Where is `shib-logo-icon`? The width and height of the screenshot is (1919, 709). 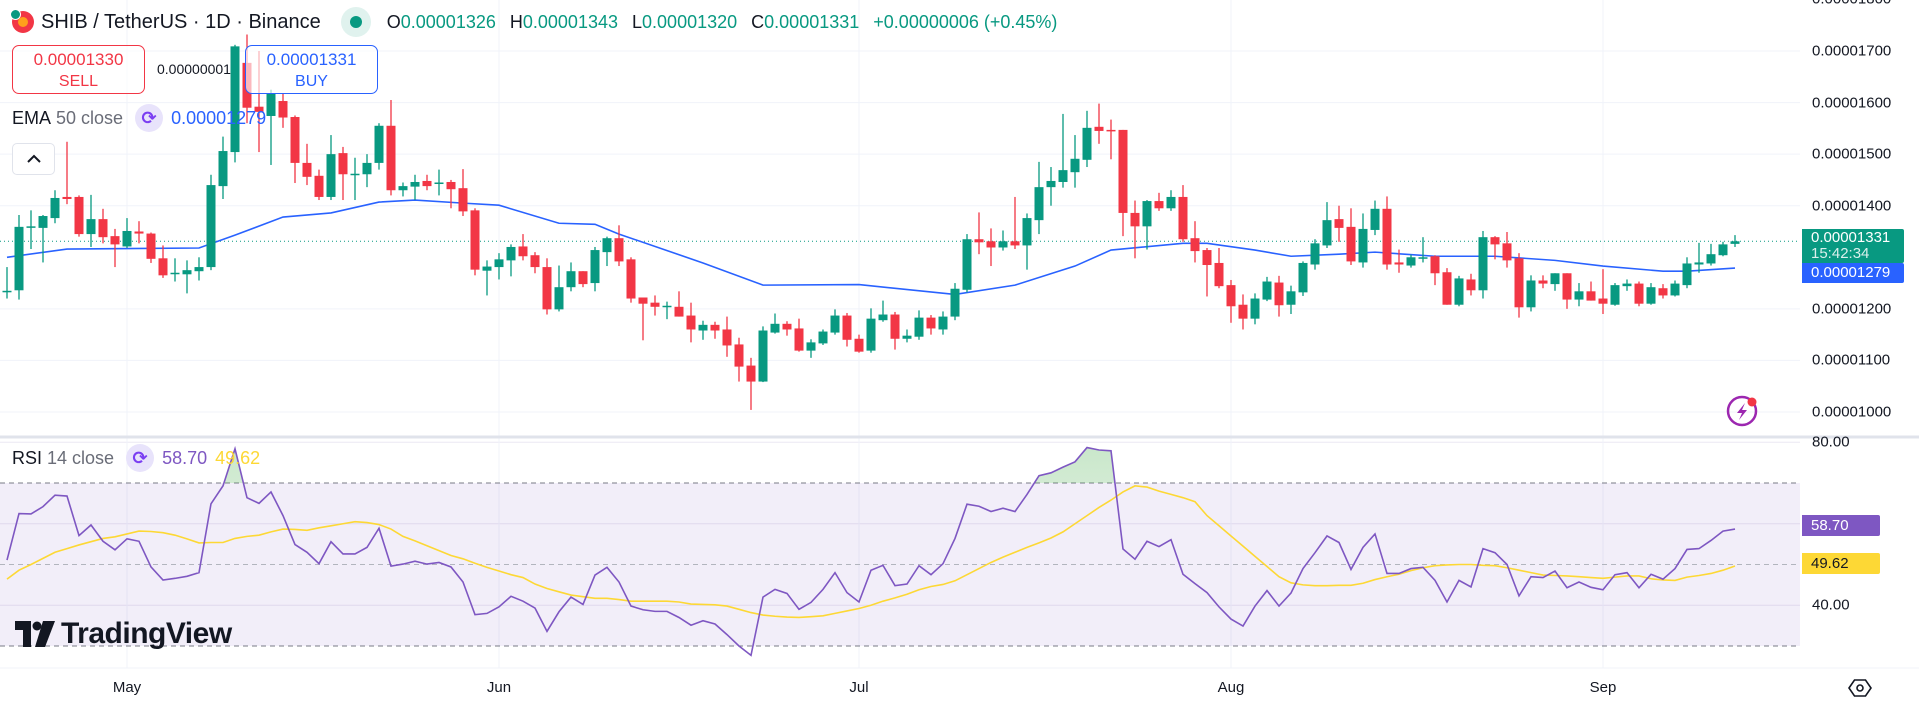 shib-logo-icon is located at coordinates (22, 21).